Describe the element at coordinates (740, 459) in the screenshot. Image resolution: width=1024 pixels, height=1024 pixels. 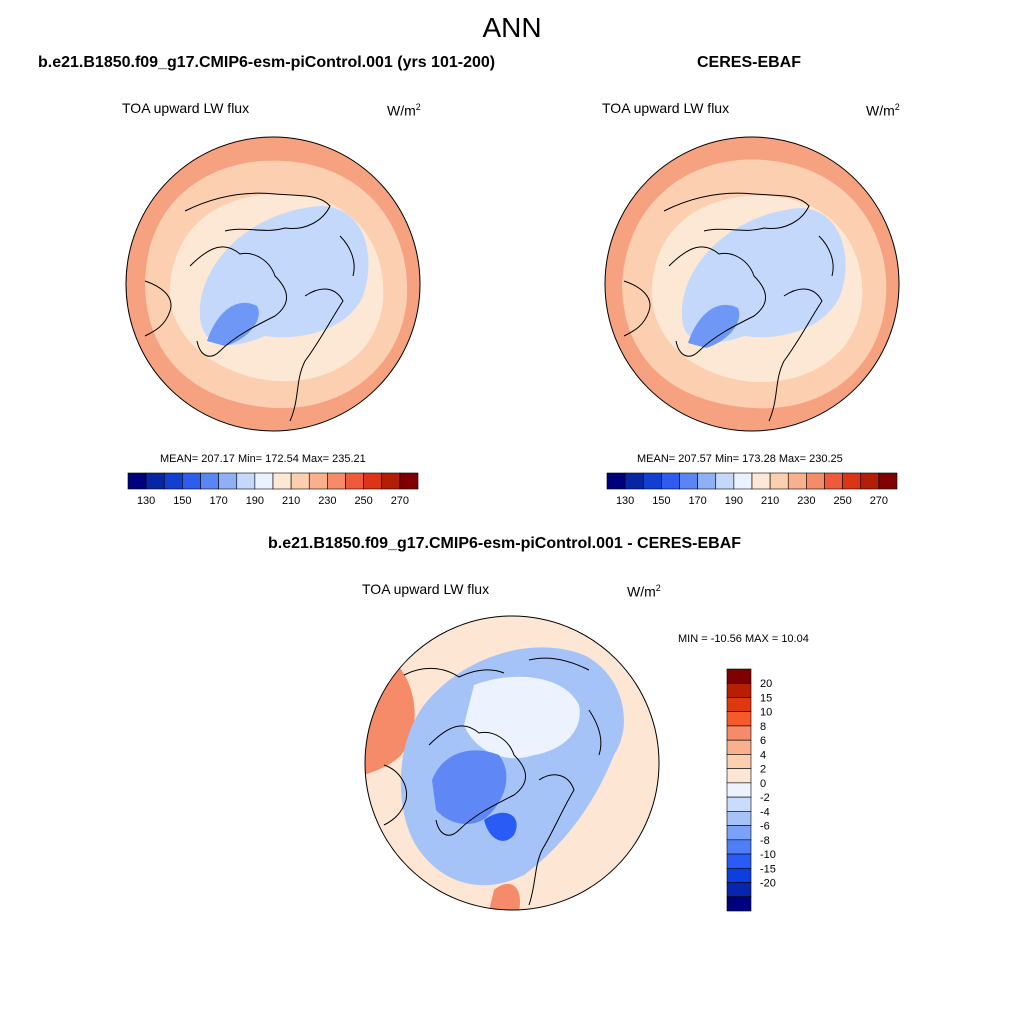
I see `obs-stats: MEAN= 207.57 Min= 173.28 Max= 230.25` at that location.